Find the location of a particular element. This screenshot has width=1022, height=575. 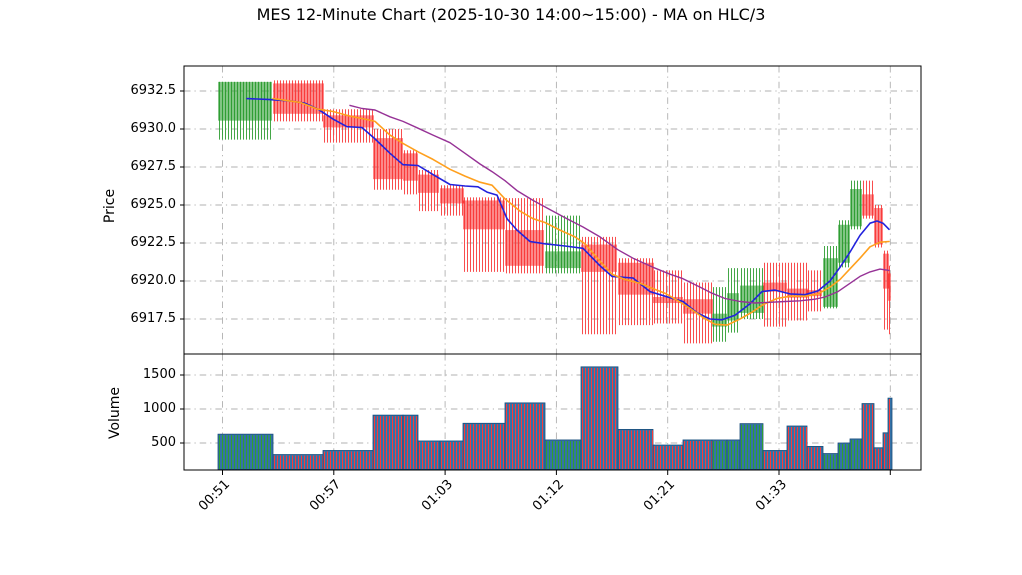

price-tick-label: 6930.0 is located at coordinates (153, 128).